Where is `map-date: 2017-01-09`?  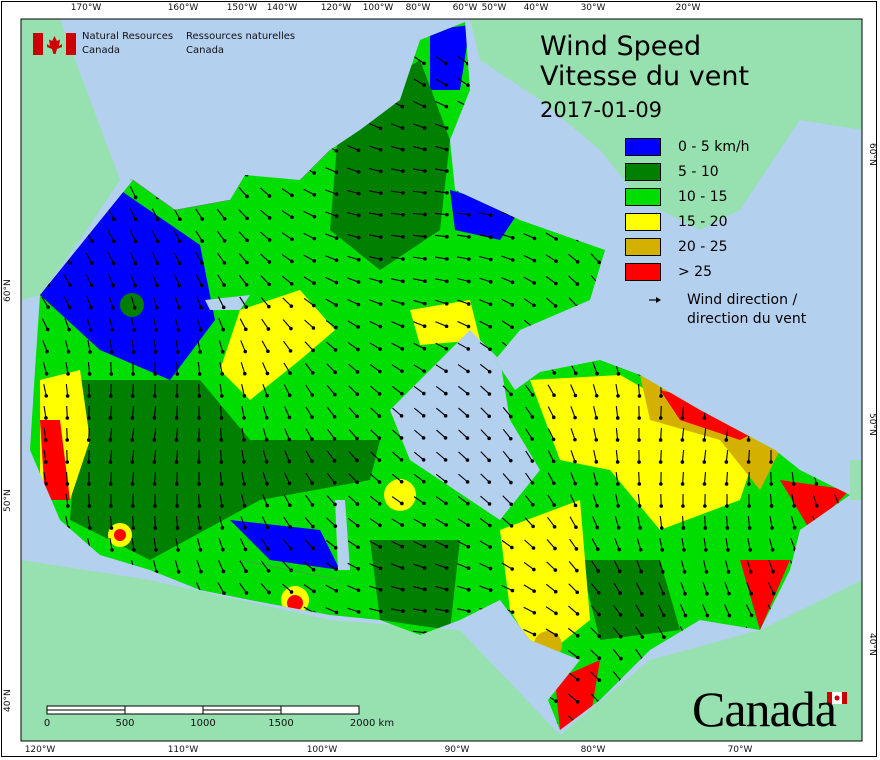 map-date: 2017-01-09 is located at coordinates (601, 110).